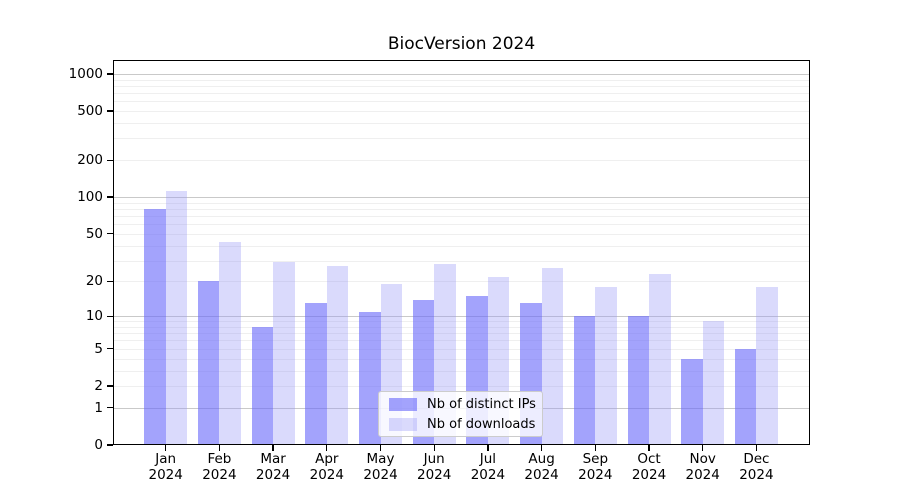 The image size is (900, 500). I want to click on bar-distinct-ips-dec, so click(745, 396).